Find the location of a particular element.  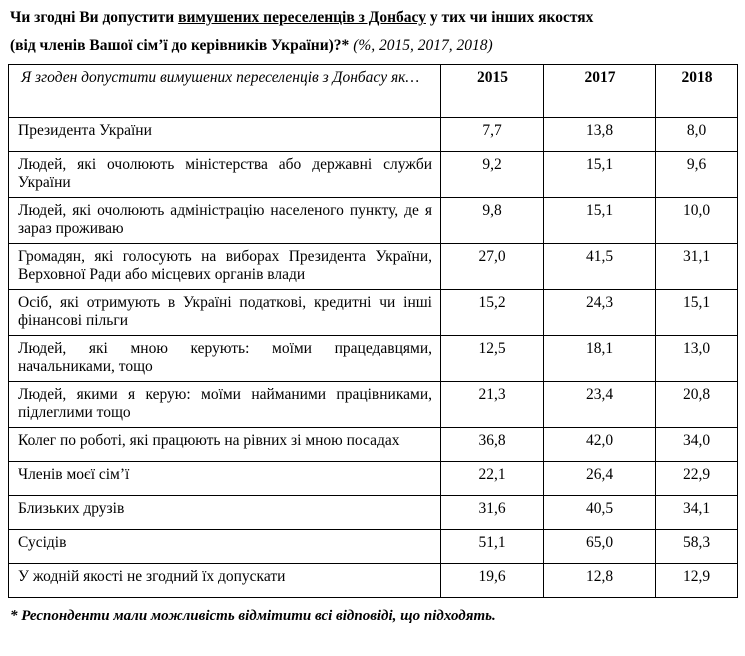

table-row: Сусідів 51,1 65,0 58,3 is located at coordinates (373, 546).